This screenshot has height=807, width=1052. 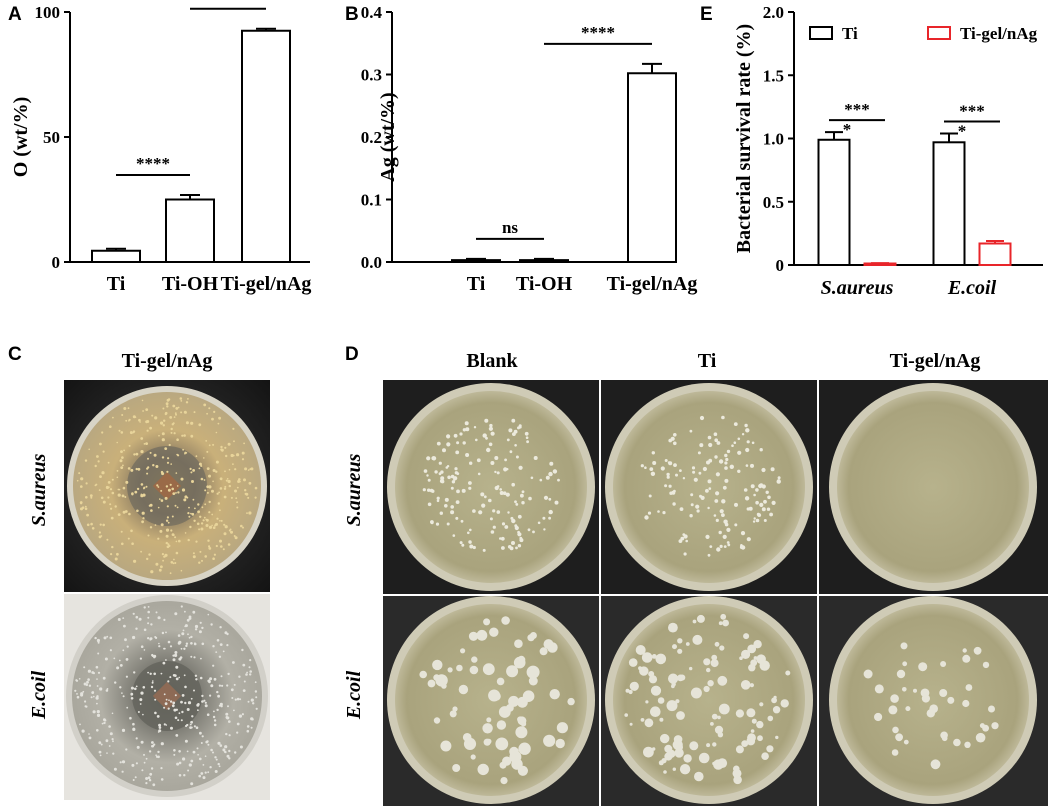 I want to click on ytick-label: 0.5, so click(x=773, y=202).